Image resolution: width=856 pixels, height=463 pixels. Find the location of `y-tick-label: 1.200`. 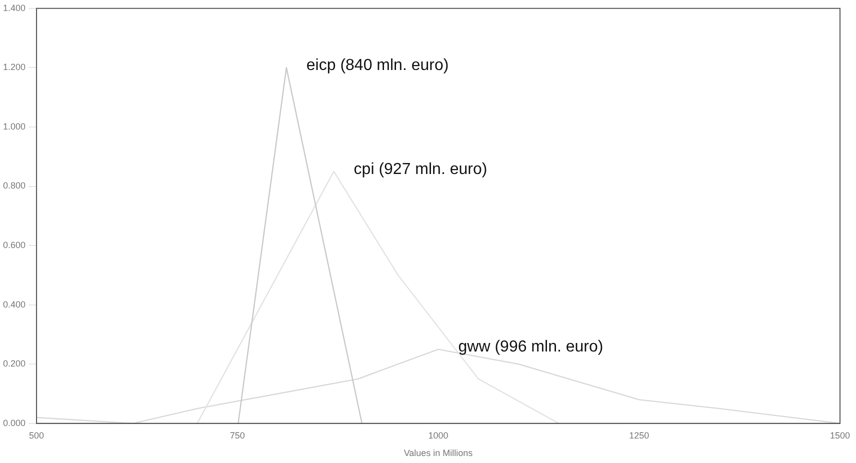

y-tick-label: 1.200 is located at coordinates (14, 67).